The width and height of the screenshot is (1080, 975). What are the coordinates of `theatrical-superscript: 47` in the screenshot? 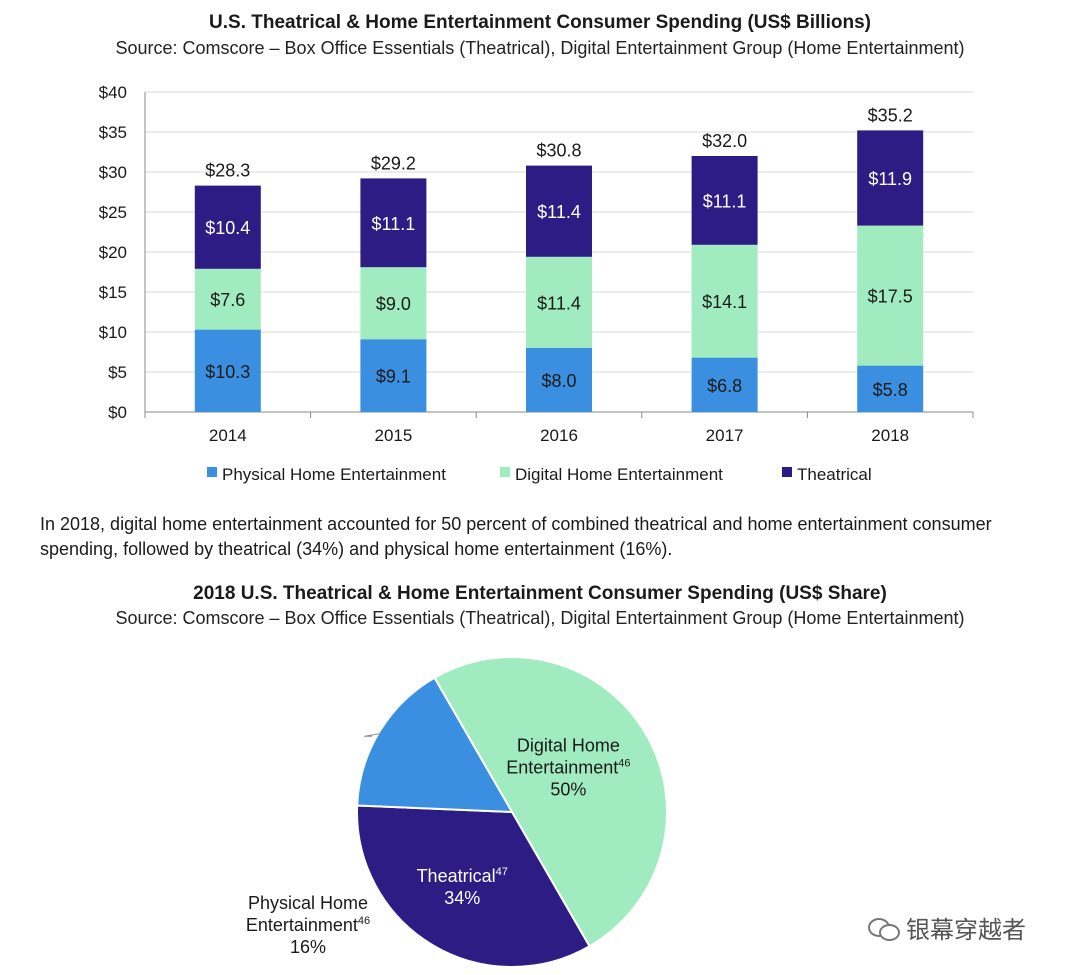 It's located at (502, 872).